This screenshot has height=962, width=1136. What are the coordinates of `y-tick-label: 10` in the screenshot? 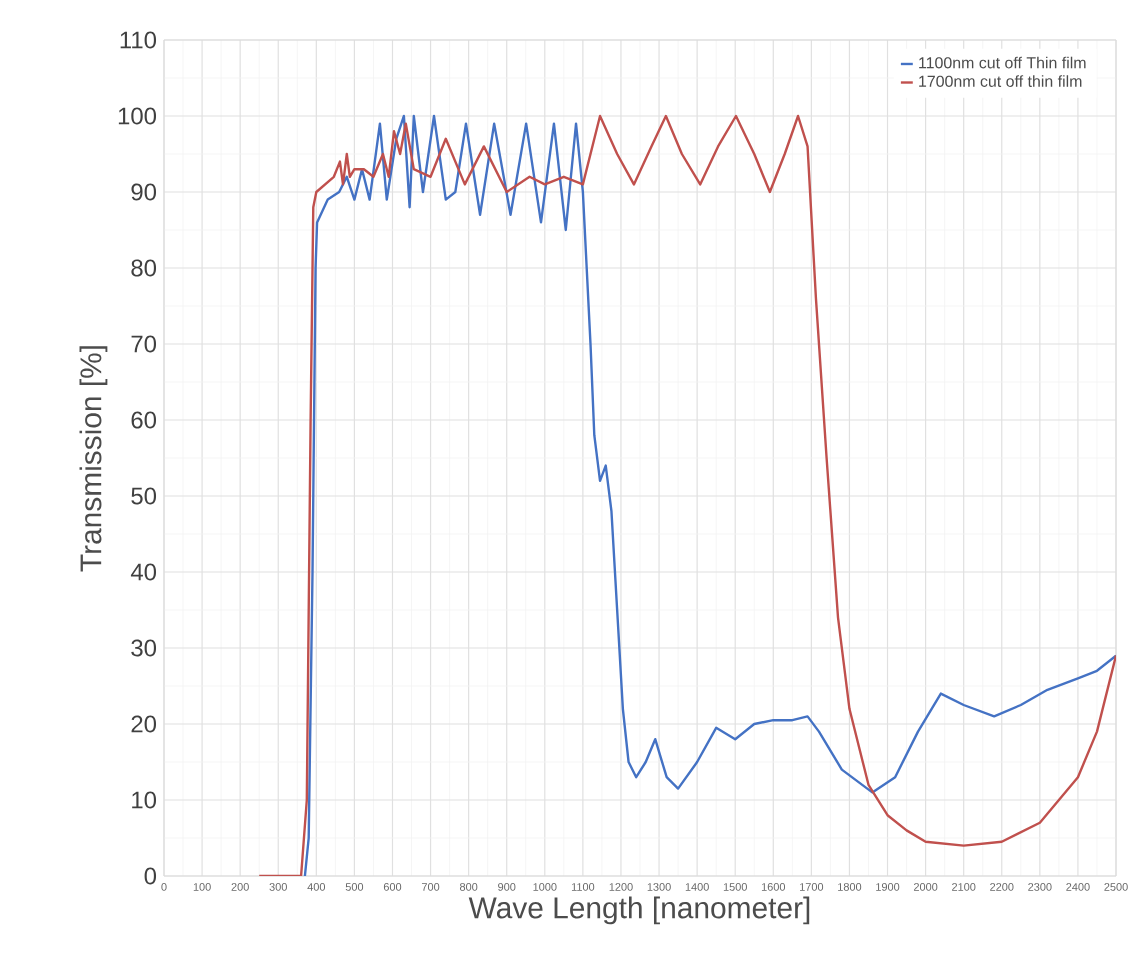 It's located at (144, 800).